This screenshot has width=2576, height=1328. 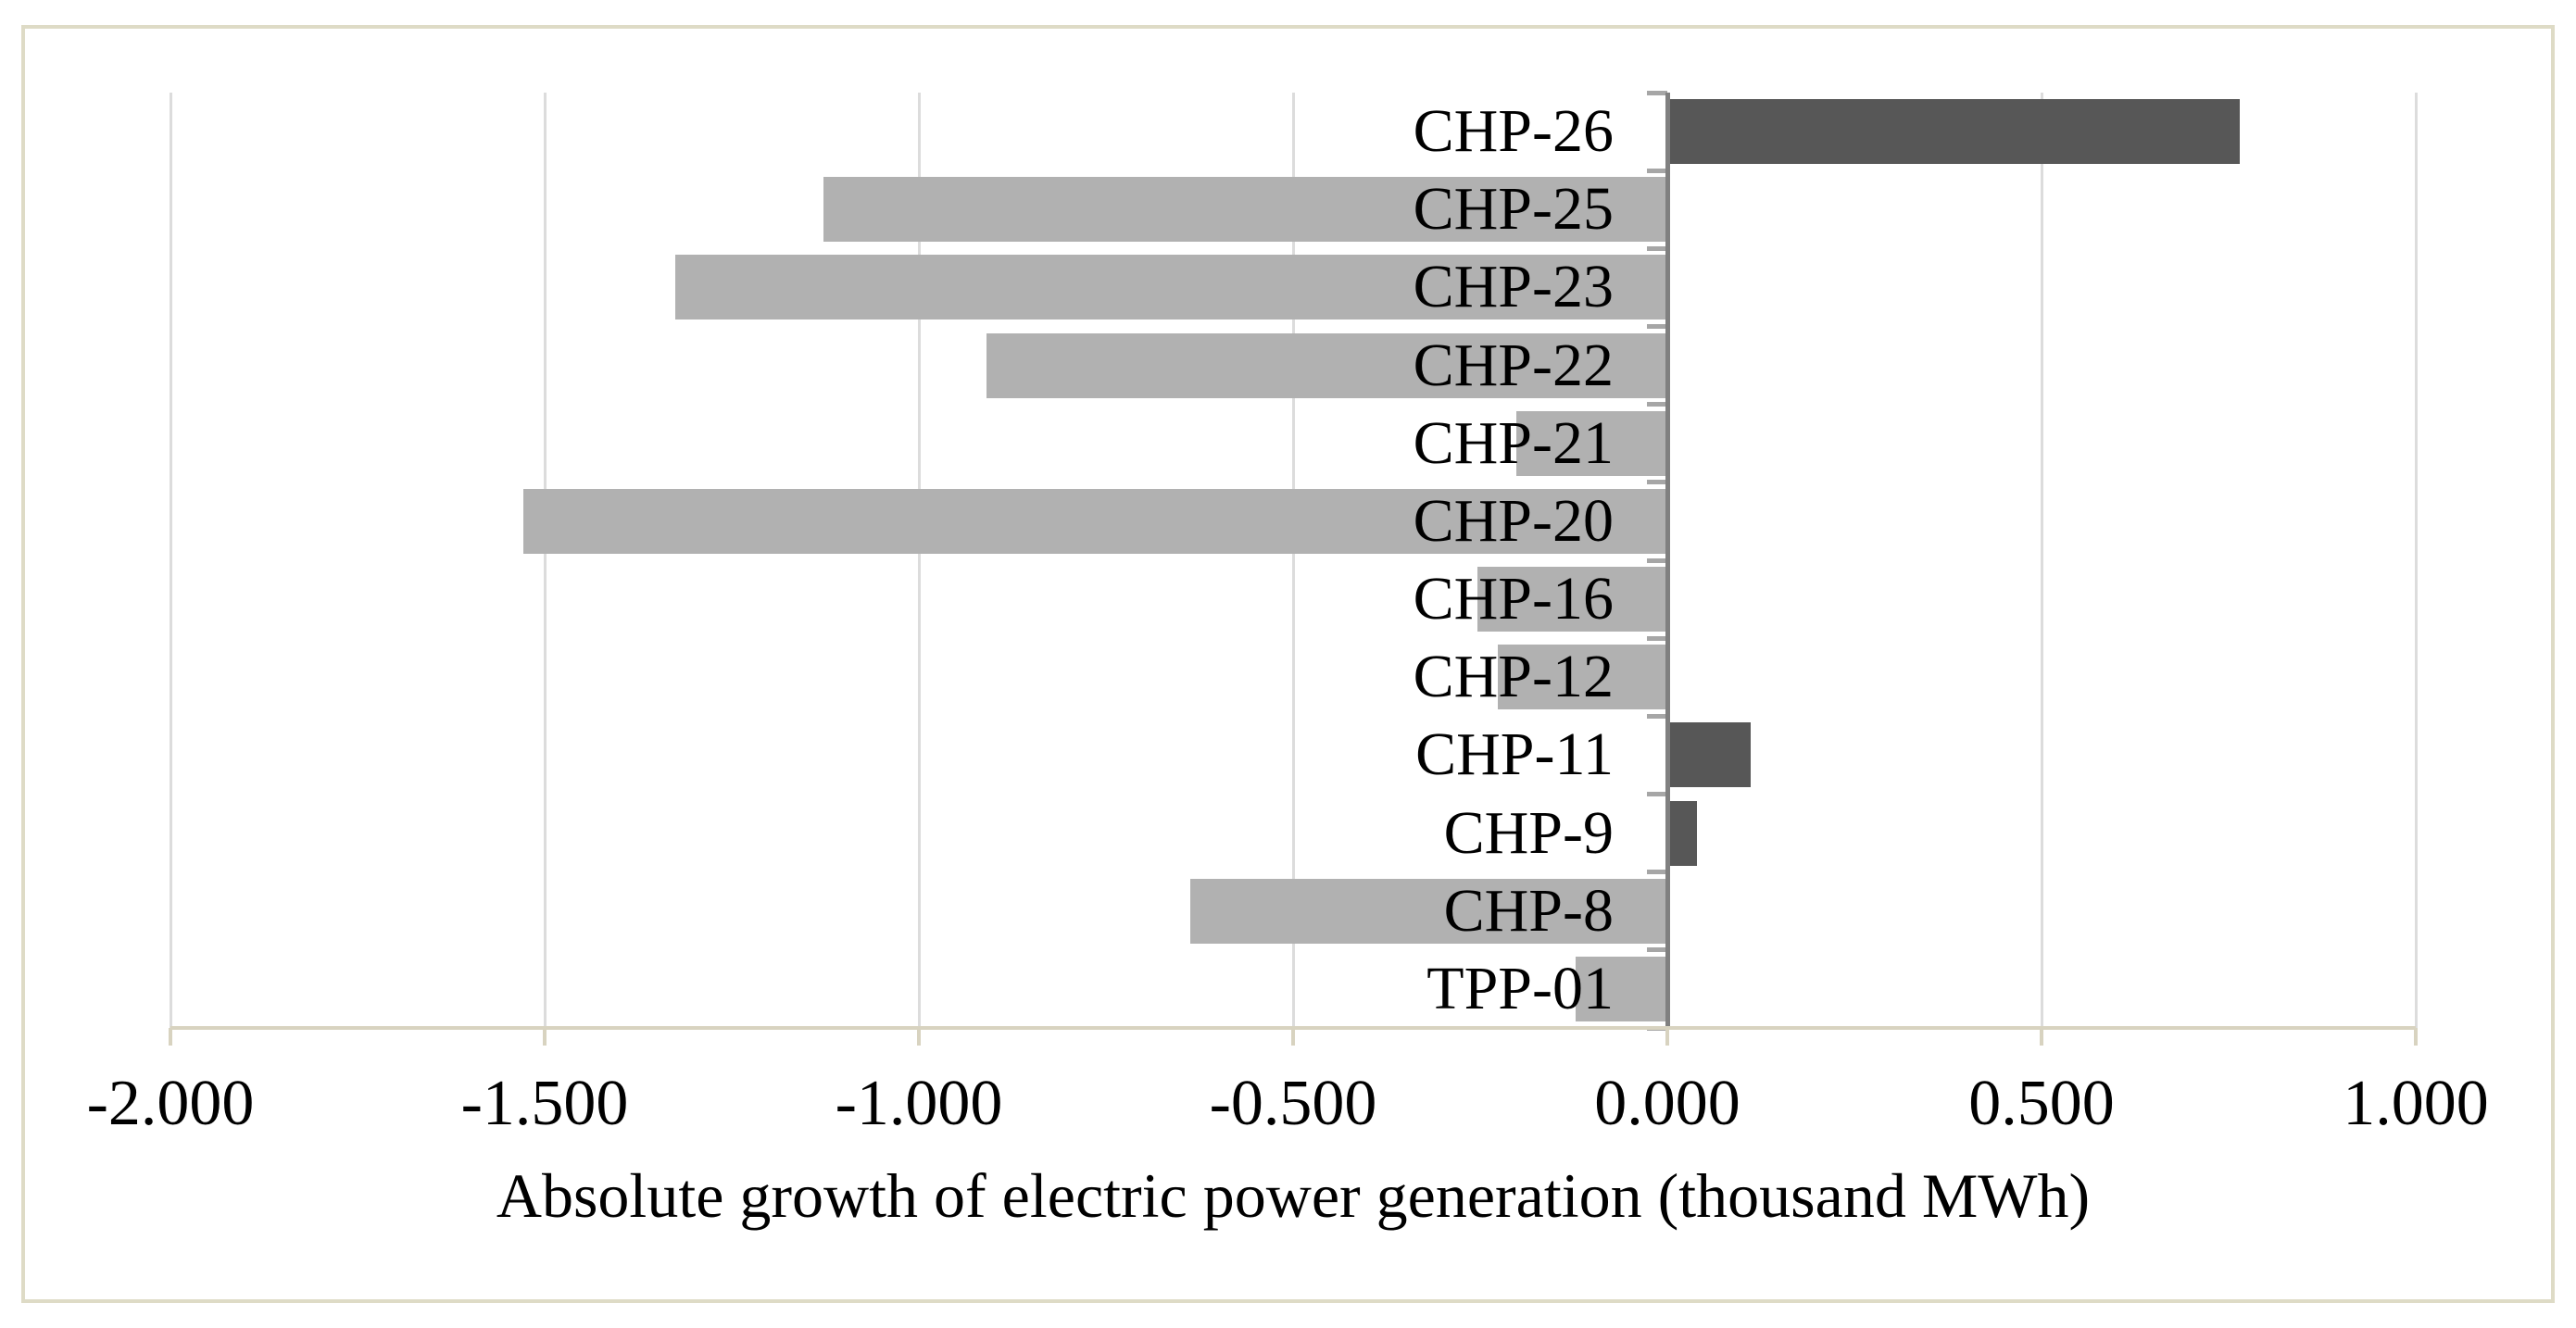 I want to click on x-tick-label: -1.500, so click(x=544, y=1103).